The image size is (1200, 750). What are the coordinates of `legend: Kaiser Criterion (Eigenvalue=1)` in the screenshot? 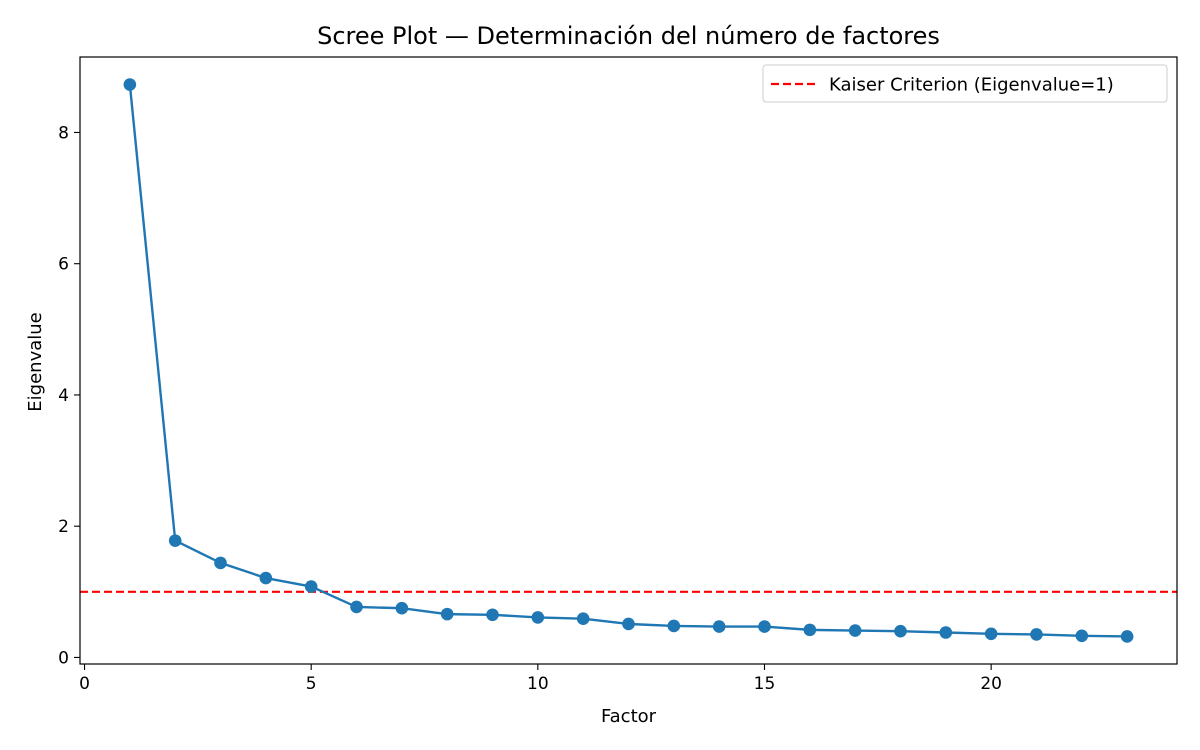 It's located at (965, 83).